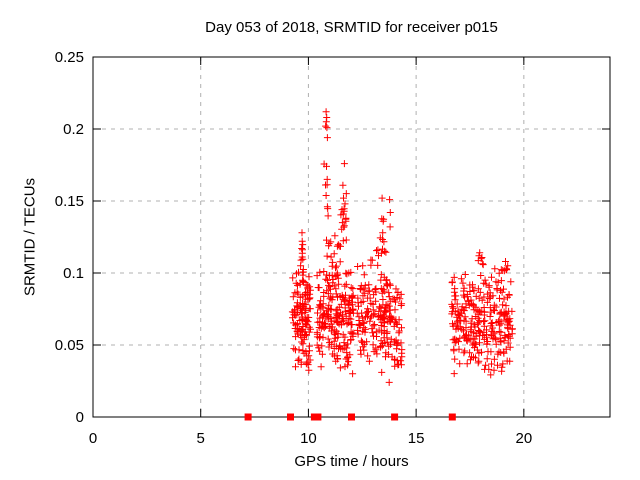 The height and width of the screenshot is (480, 640). I want to click on x-tick-label: 10, so click(308, 438).